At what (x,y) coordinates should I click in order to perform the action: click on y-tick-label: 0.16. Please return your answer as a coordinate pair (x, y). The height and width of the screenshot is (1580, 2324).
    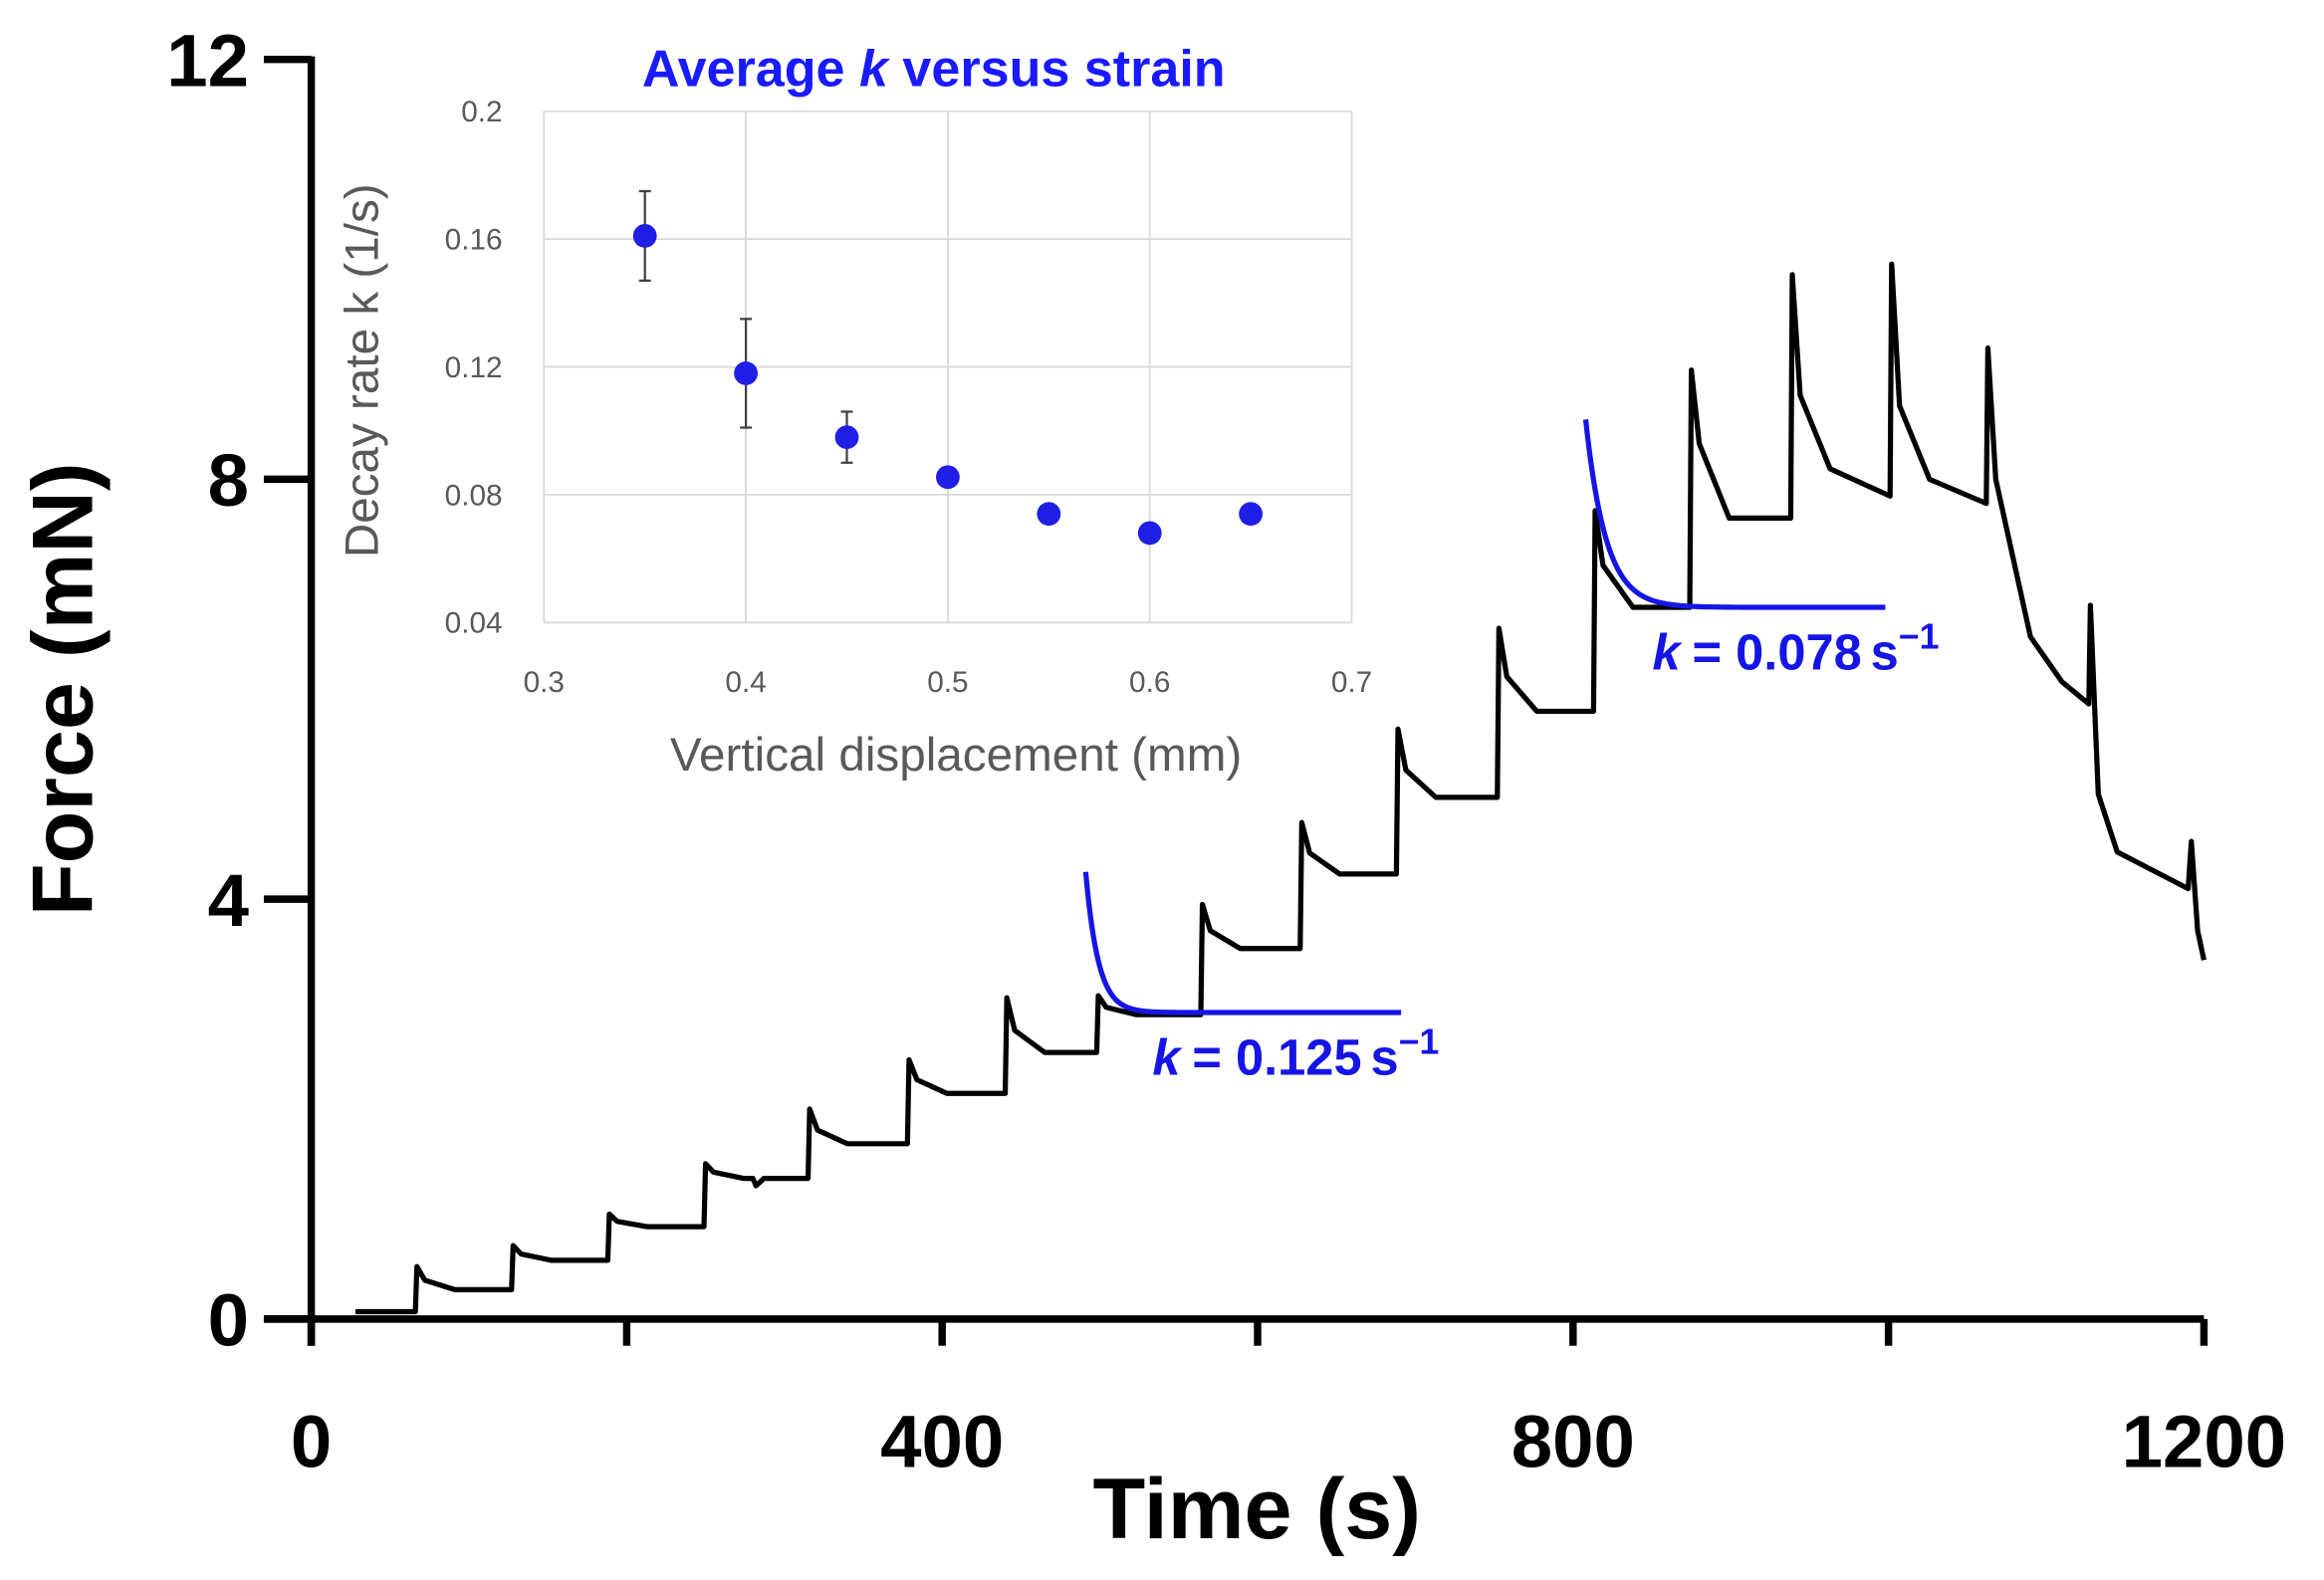
    Looking at the image, I should click on (474, 240).